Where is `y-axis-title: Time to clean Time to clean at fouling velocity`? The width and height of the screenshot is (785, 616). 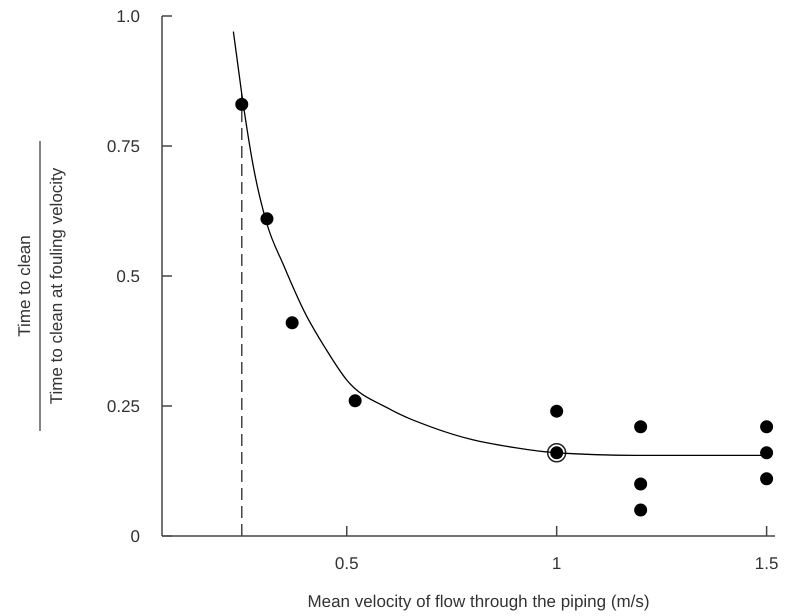 y-axis-title: Time to clean Time to clean at fouling velocity is located at coordinates (40, 285).